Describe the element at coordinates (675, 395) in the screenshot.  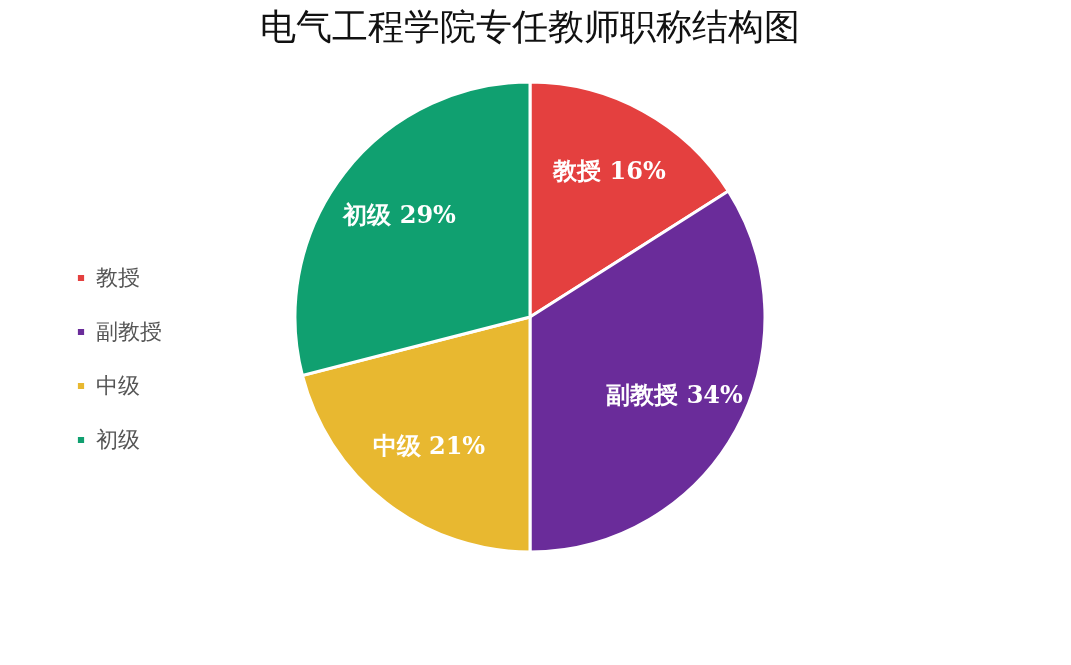
I see `data-label: 副教授 34%` at that location.